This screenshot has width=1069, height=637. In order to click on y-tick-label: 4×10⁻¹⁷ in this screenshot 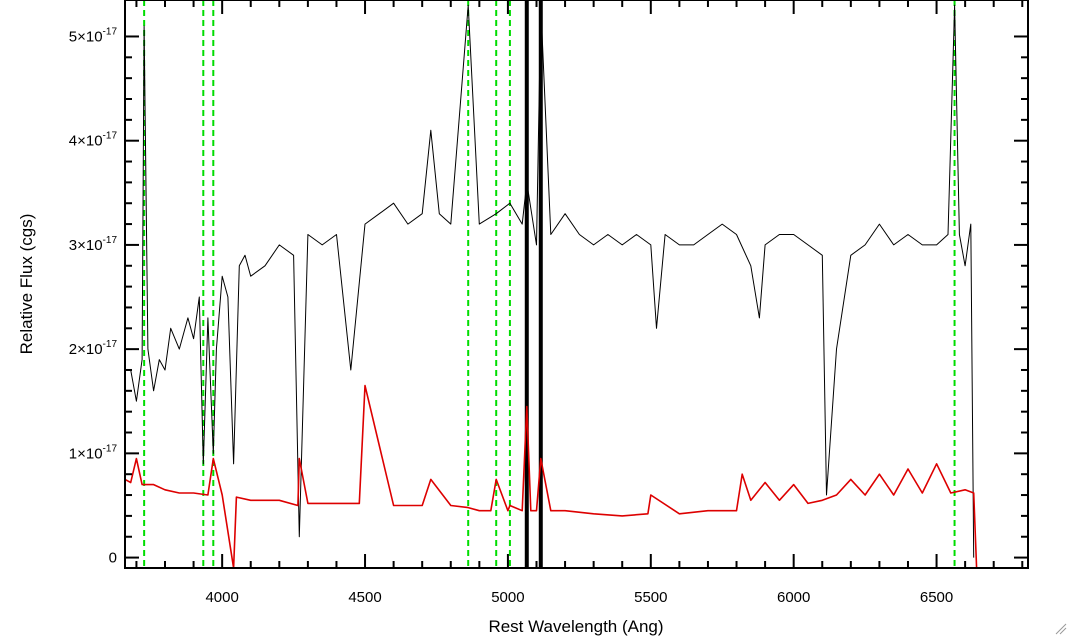, I will do `click(93, 140)`.